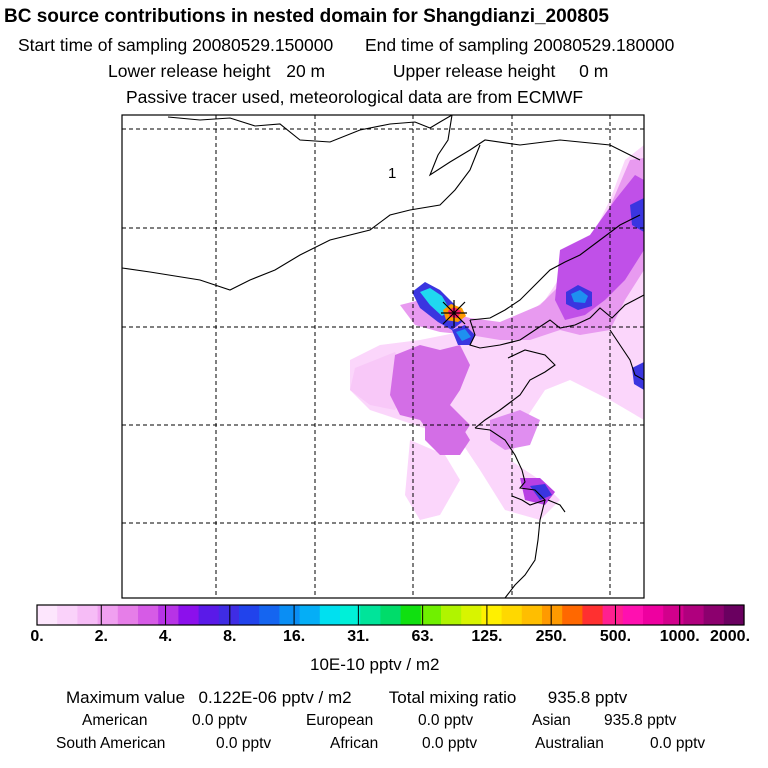  What do you see at coordinates (454, 313) in the screenshot?
I see `receptor-marker-icon` at bounding box center [454, 313].